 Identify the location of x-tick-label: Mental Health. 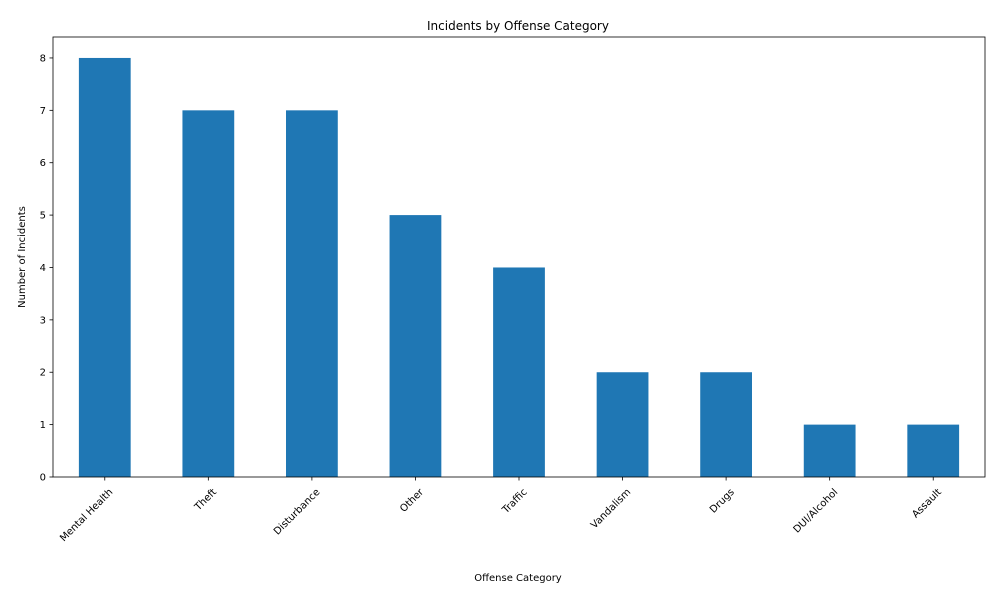
(86, 515).